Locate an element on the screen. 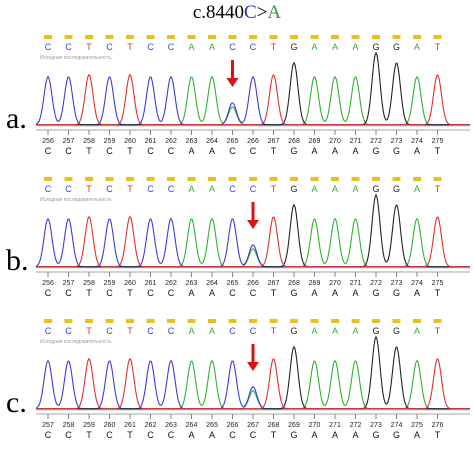 Image resolution: width=474 pixels, height=454 pixels. position-label: 274 is located at coordinates (417, 283).